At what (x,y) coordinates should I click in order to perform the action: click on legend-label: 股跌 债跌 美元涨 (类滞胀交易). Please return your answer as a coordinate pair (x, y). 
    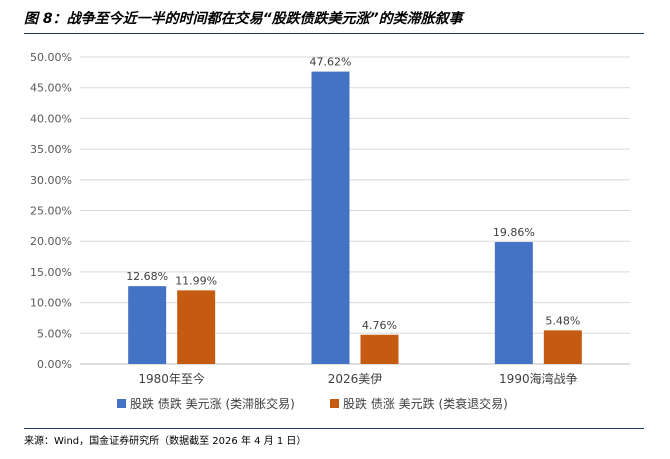
    Looking at the image, I should click on (212, 403).